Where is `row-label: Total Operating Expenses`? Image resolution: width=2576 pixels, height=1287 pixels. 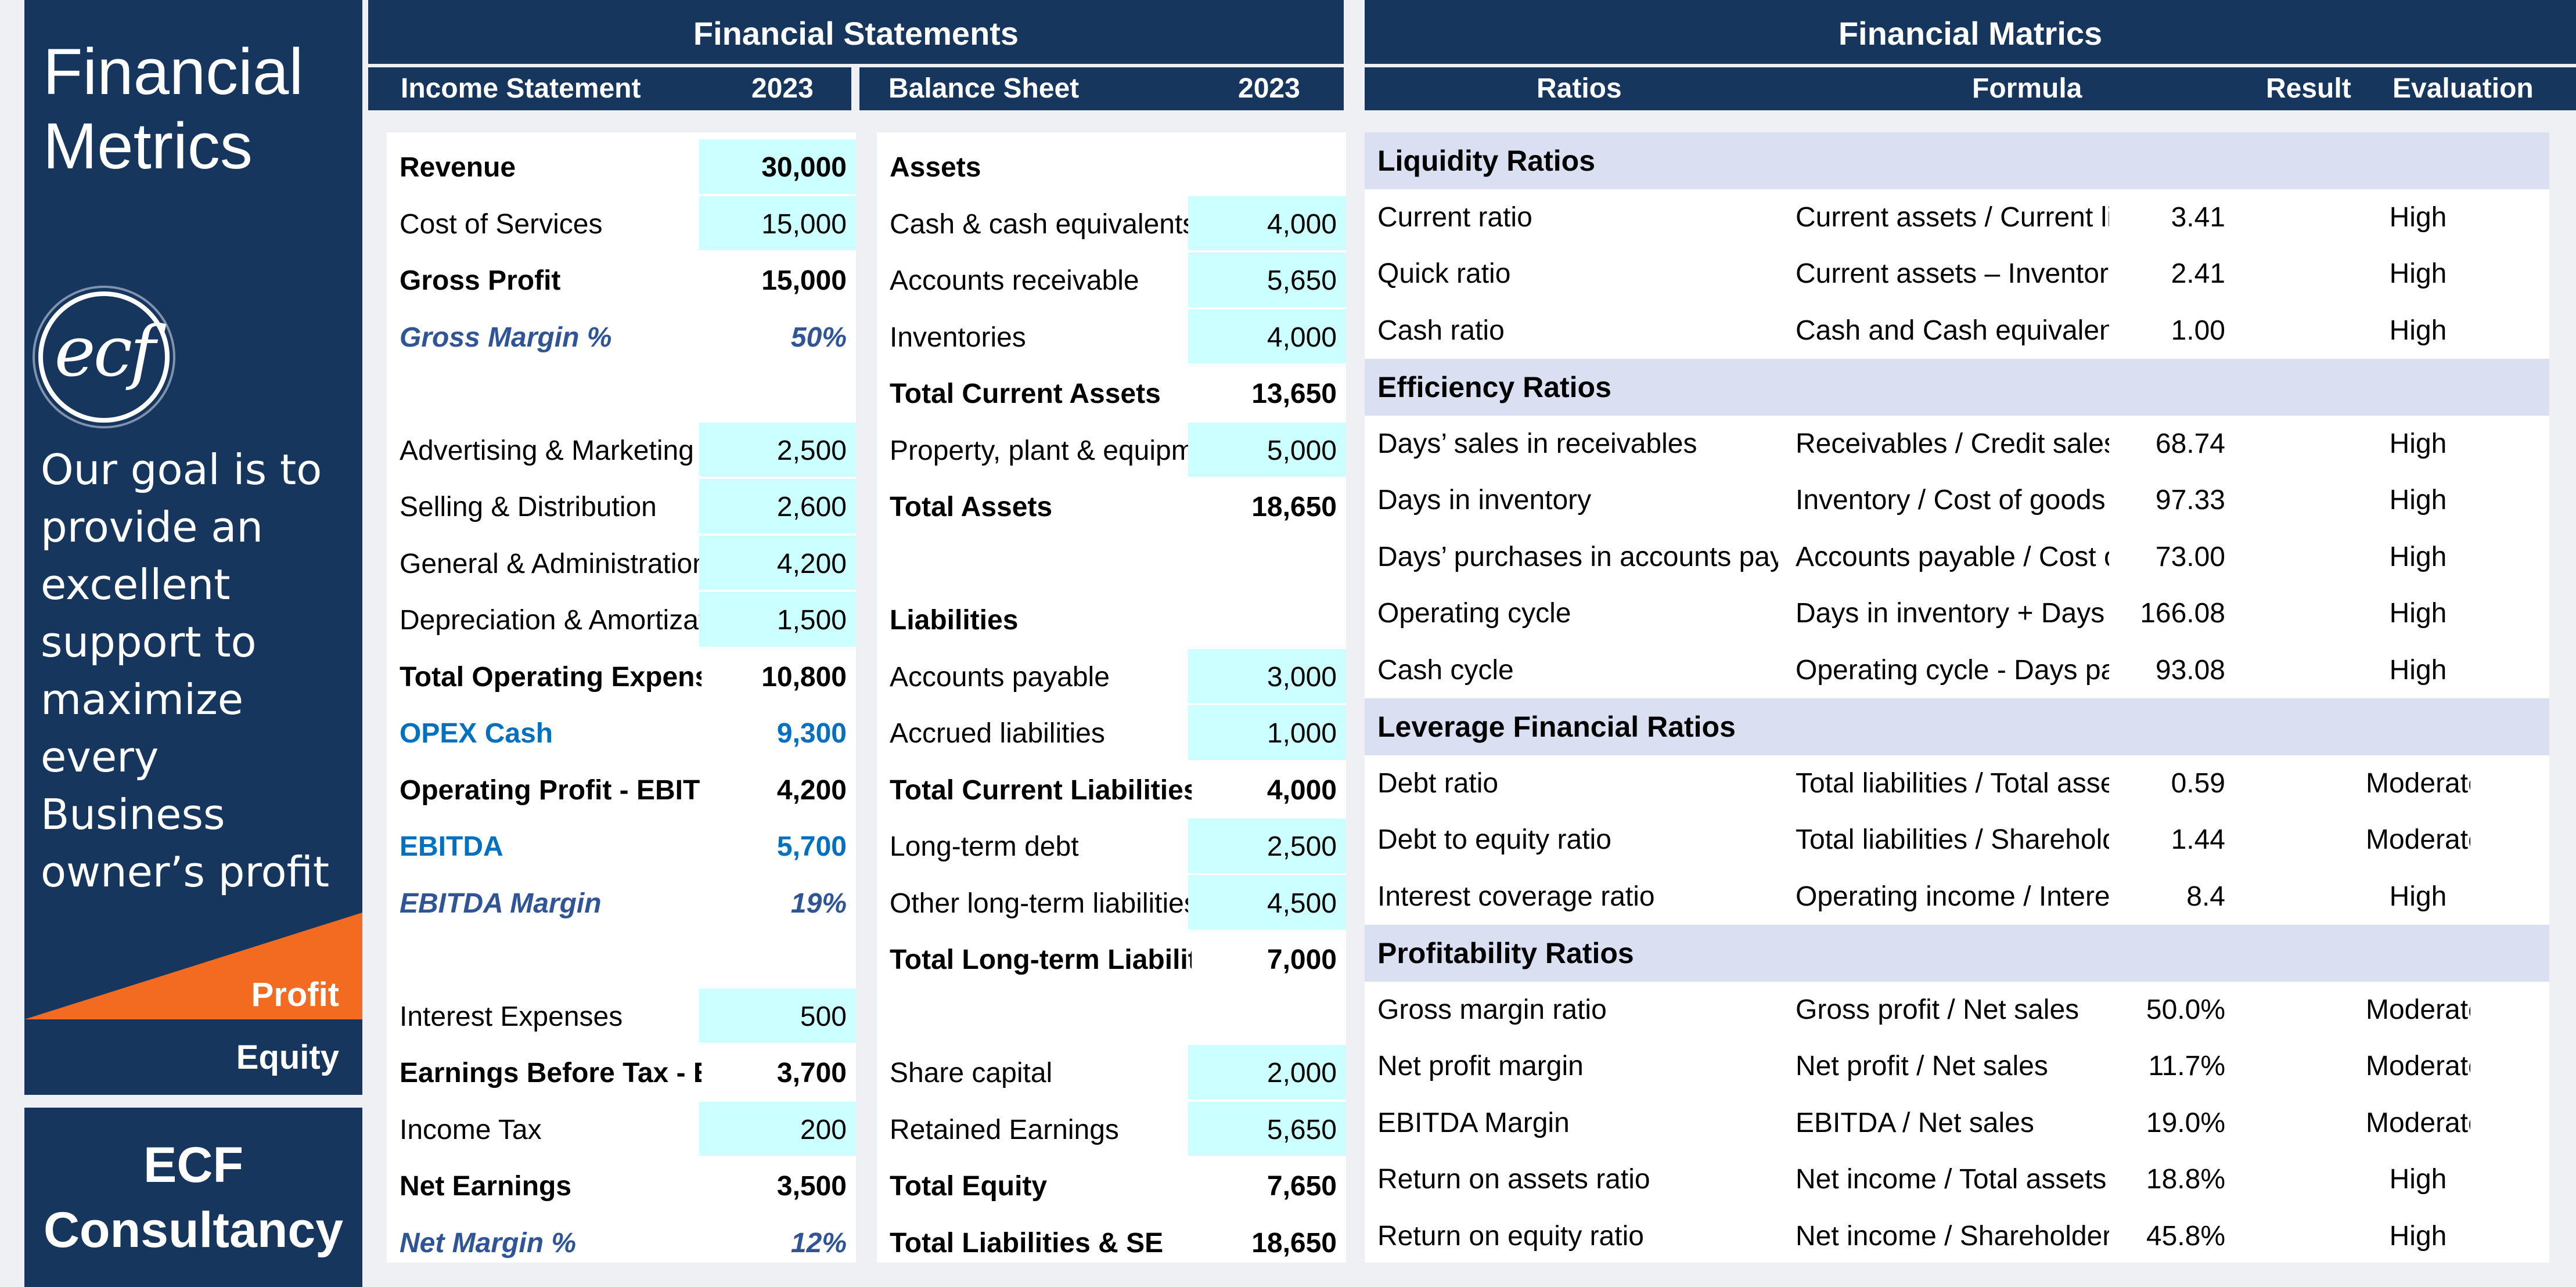 row-label: Total Operating Expenses is located at coordinates (550, 677).